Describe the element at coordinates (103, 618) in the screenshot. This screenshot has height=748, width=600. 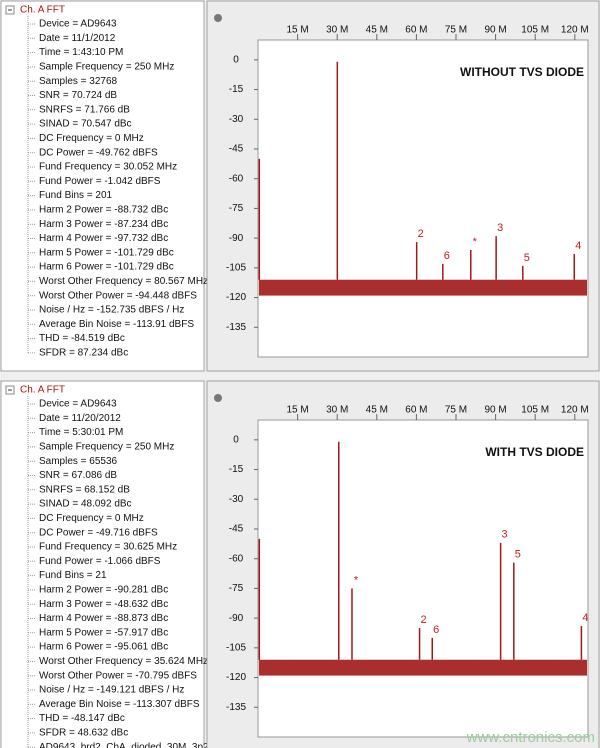
I see `tree-item: Harm 4 Power = -88.873 dBc` at that location.